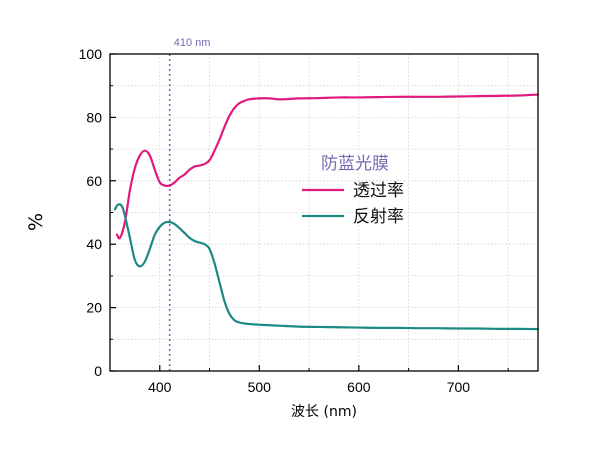  I want to click on legend: 防蓝光膜 透过率 反射率, so click(353, 190).